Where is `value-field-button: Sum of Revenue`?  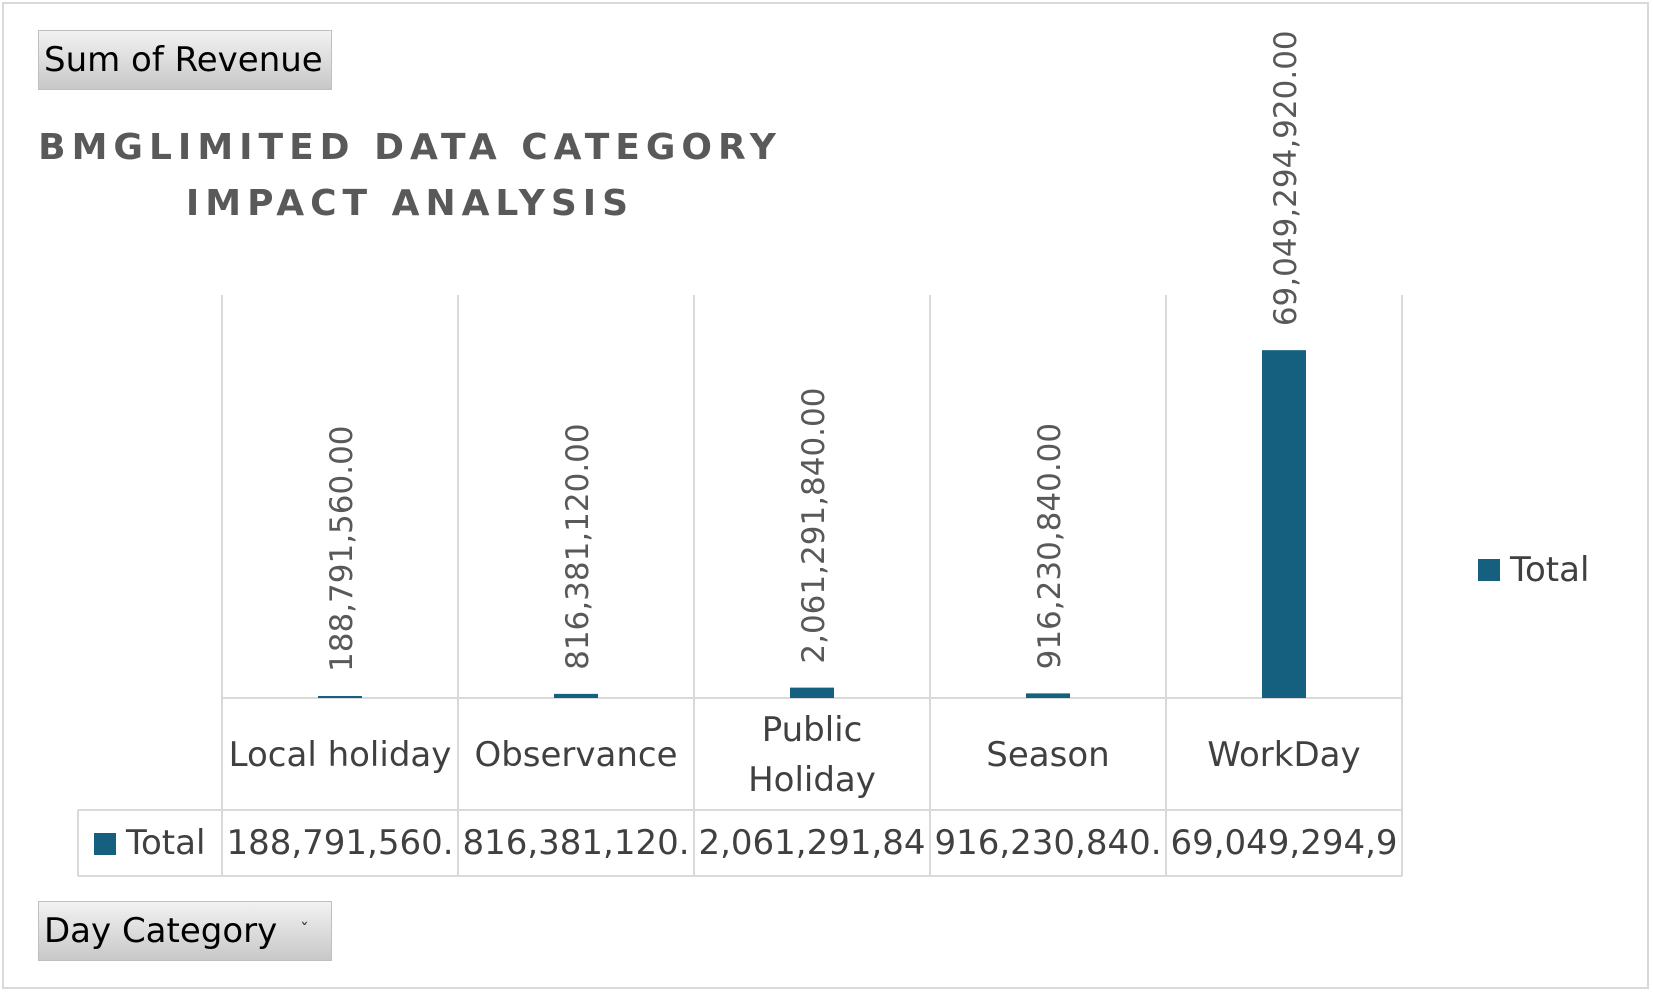 value-field-button: Sum of Revenue is located at coordinates (185, 60).